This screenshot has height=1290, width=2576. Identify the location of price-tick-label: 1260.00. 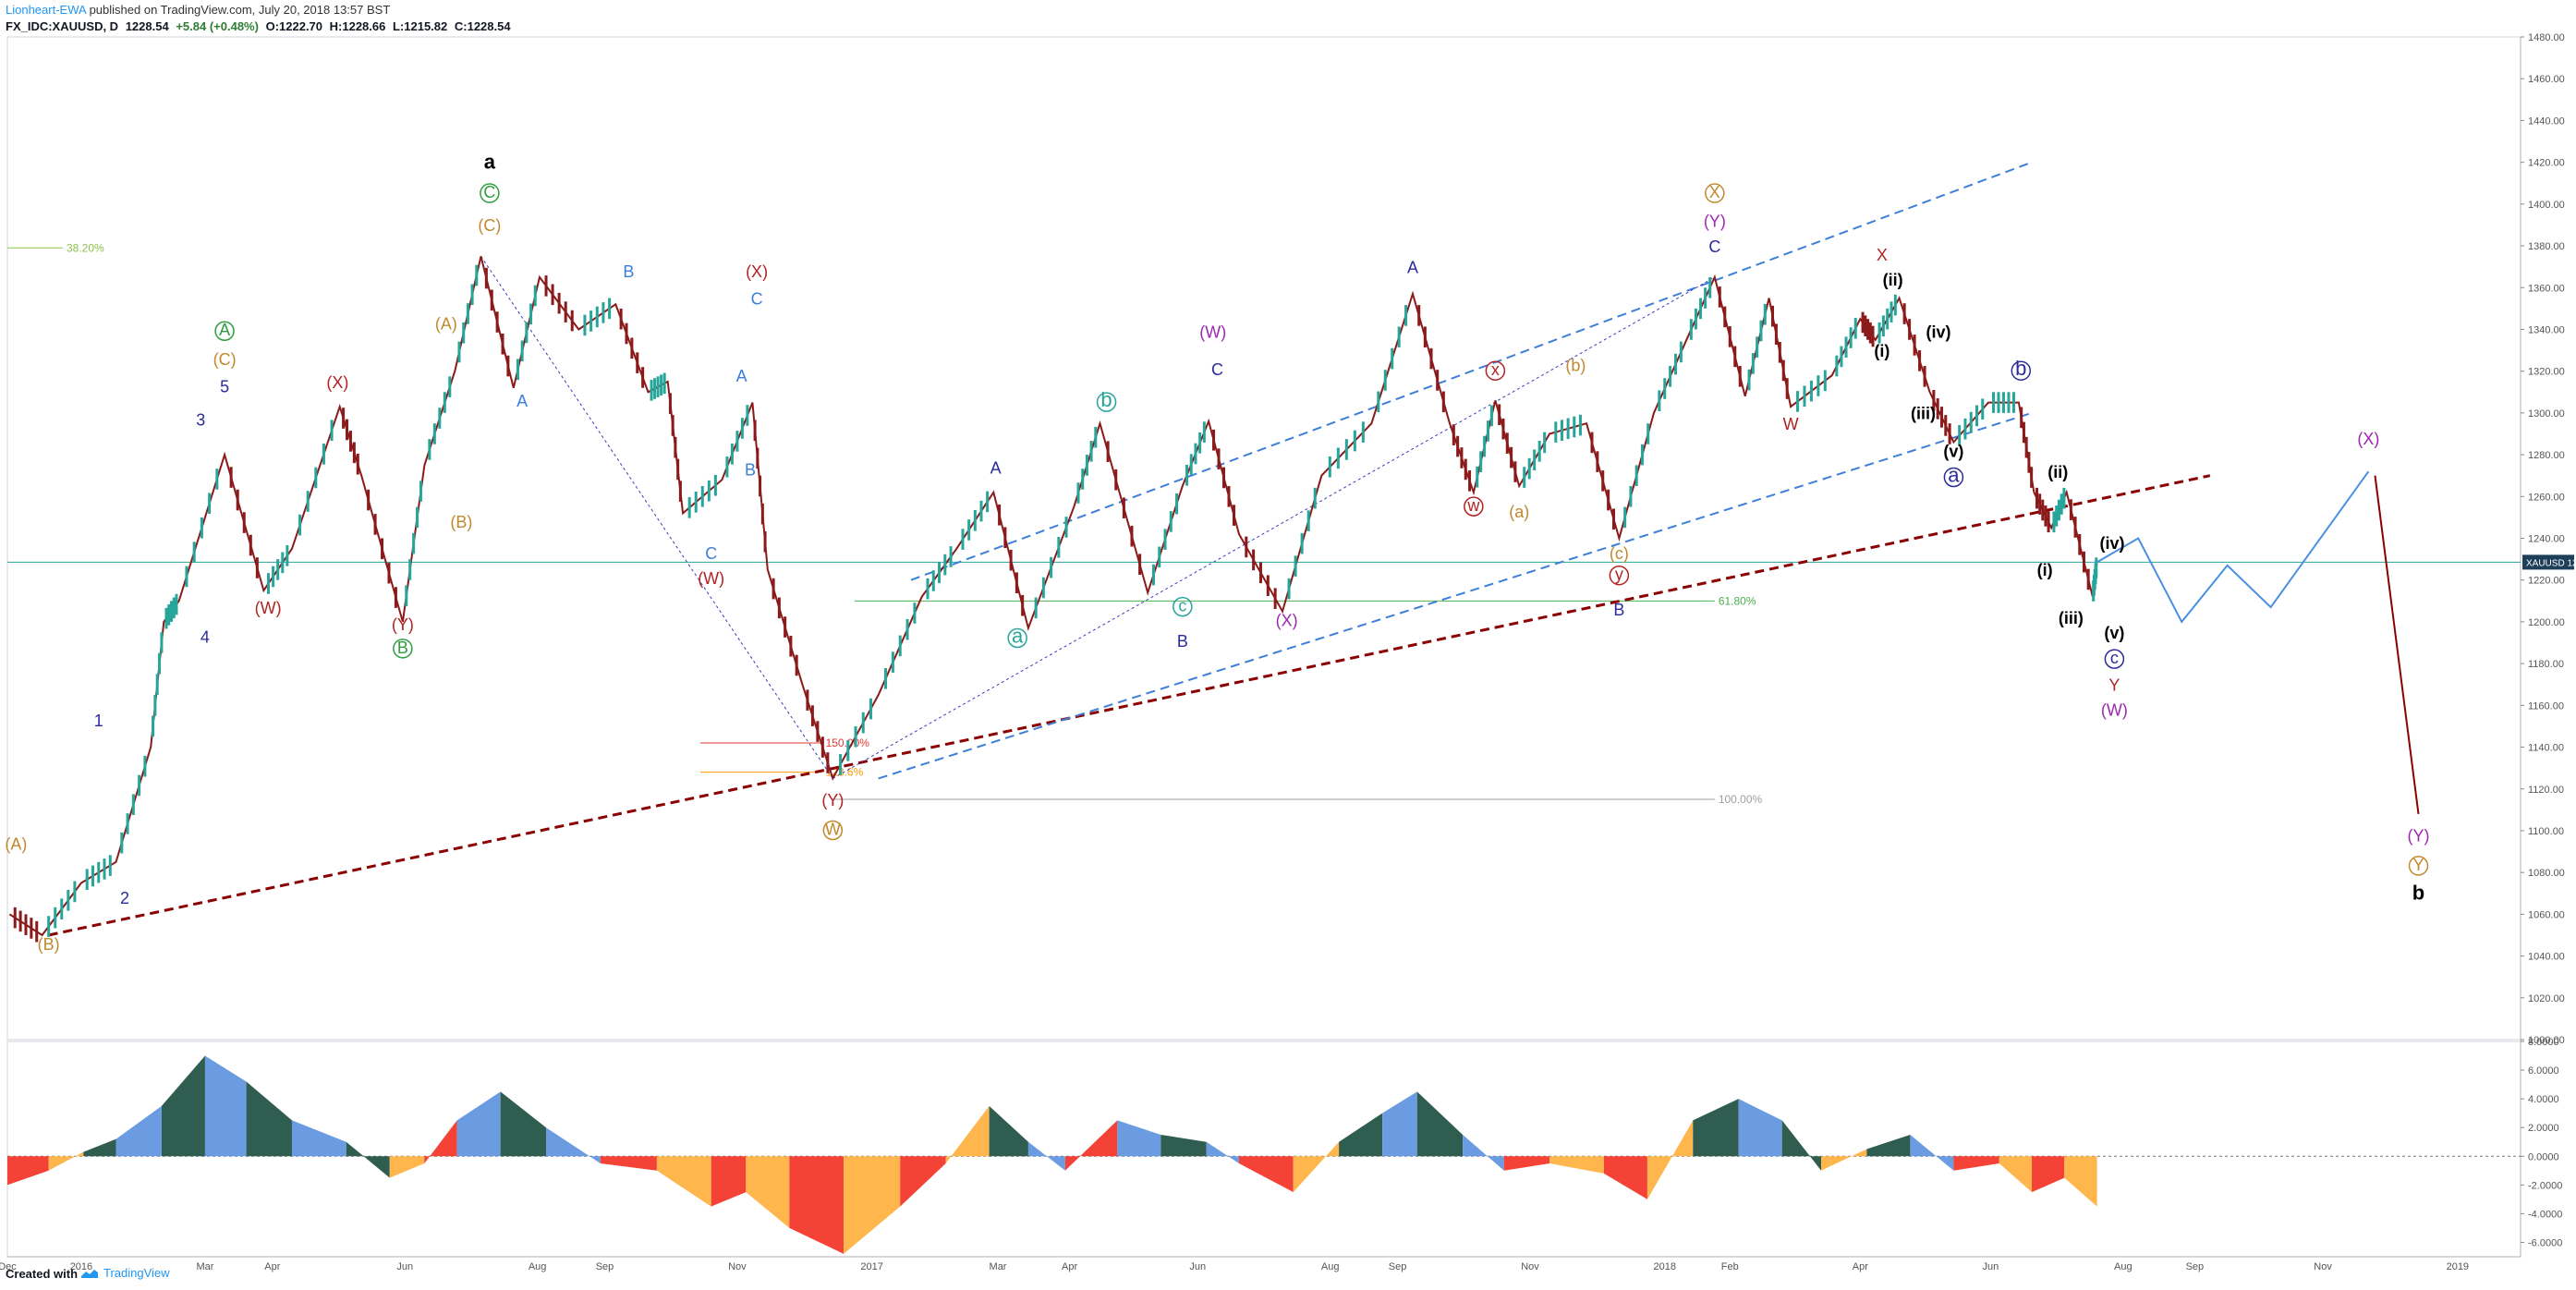
(2546, 498).